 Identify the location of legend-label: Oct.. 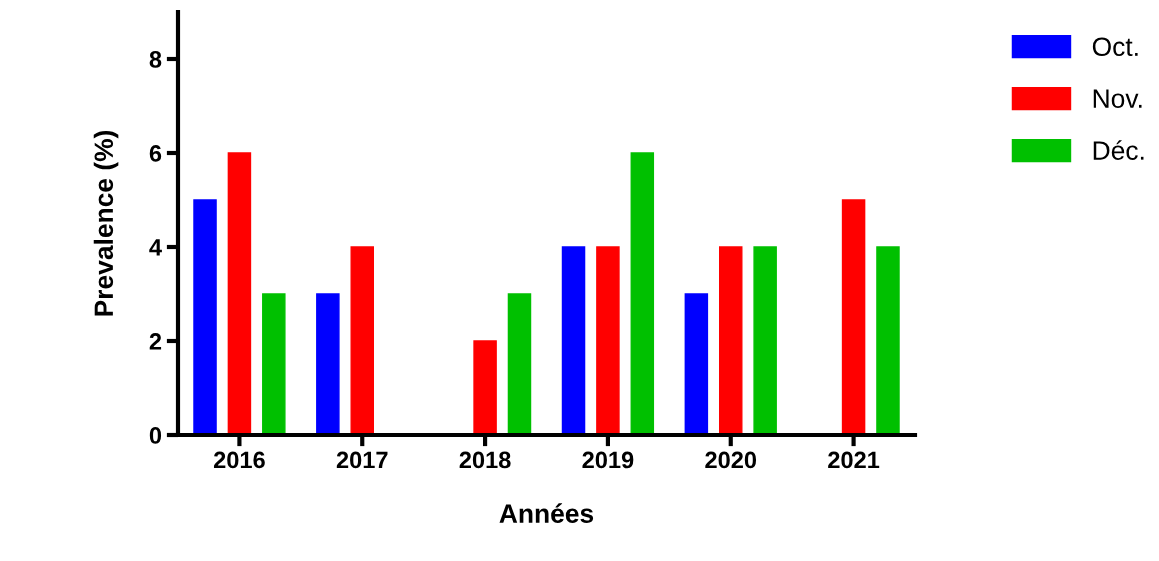
(1115, 47).